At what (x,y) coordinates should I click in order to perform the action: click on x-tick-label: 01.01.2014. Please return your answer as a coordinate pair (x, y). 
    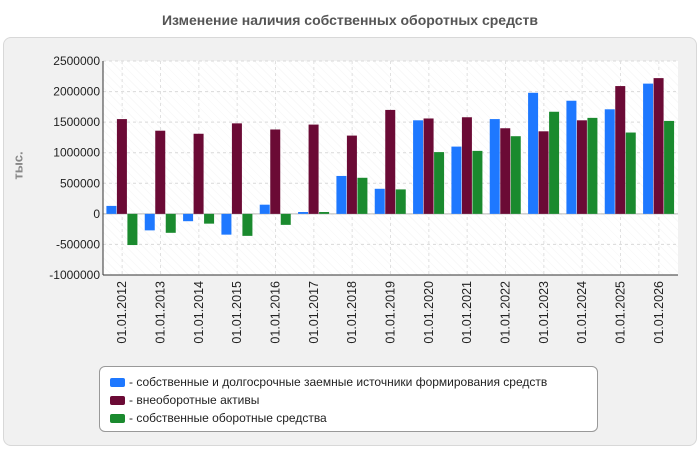
    Looking at the image, I should click on (199, 312).